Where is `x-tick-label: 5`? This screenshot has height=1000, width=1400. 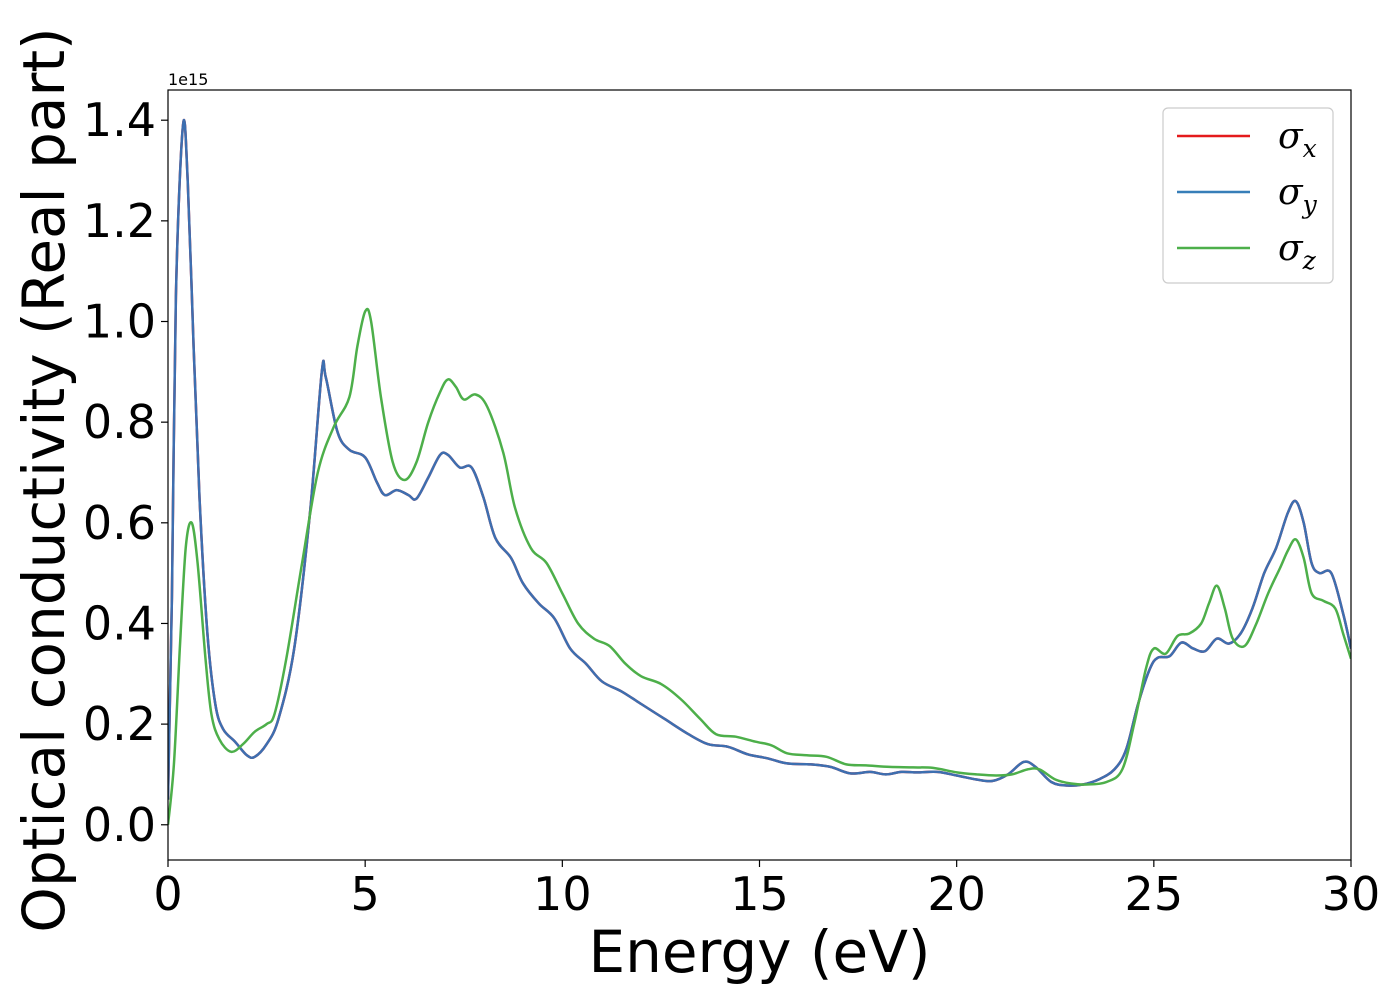 x-tick-label: 5 is located at coordinates (365, 894).